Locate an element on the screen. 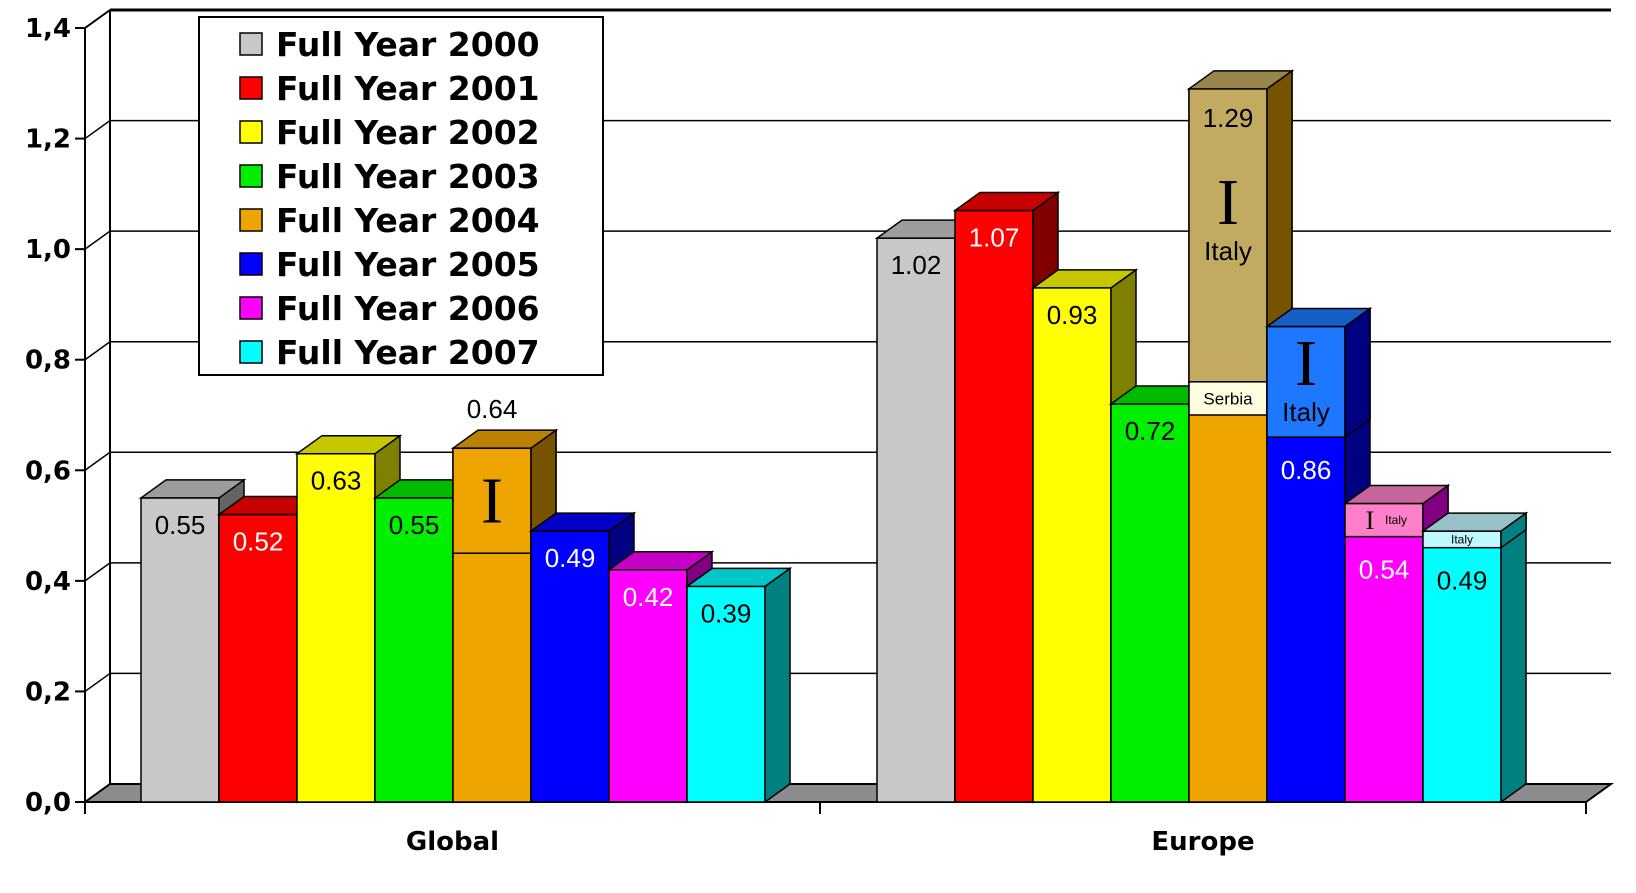 Image resolution: width=1636 pixels, height=893 pixels. y-tick-label: 0,4 is located at coordinates (48, 582).